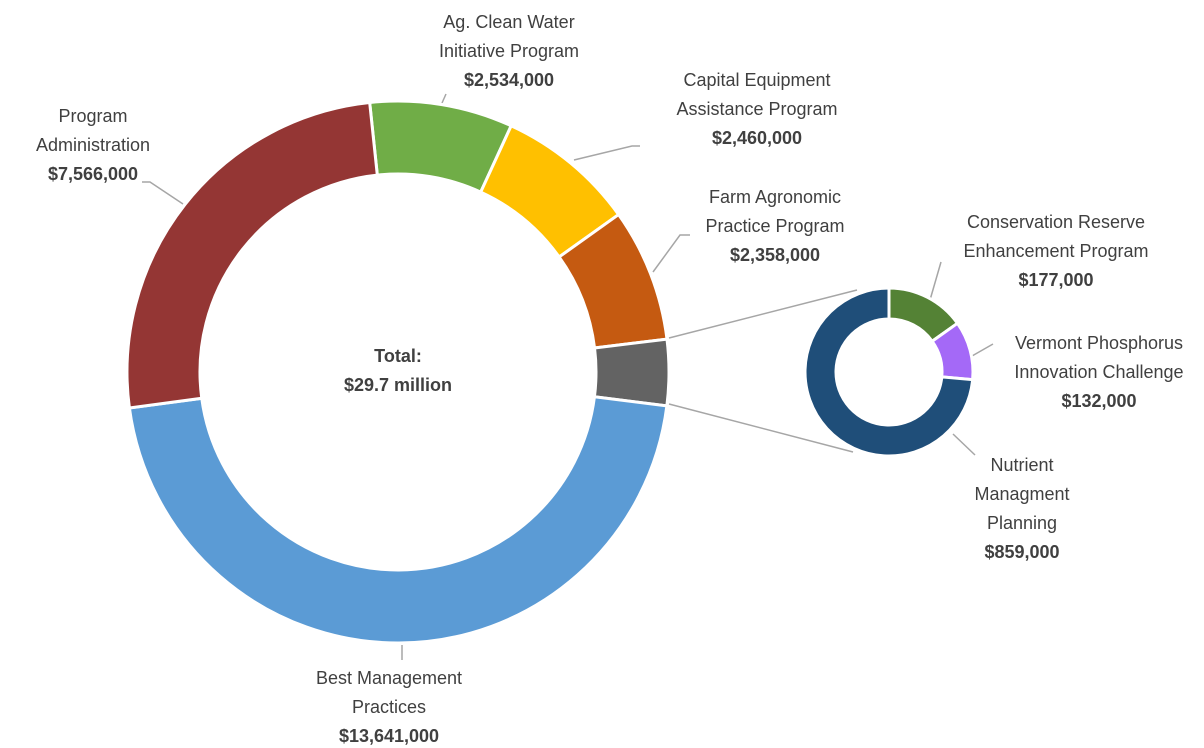 This screenshot has width=1204, height=748. Describe the element at coordinates (398, 356) in the screenshot. I see `center-title: Total:` at that location.